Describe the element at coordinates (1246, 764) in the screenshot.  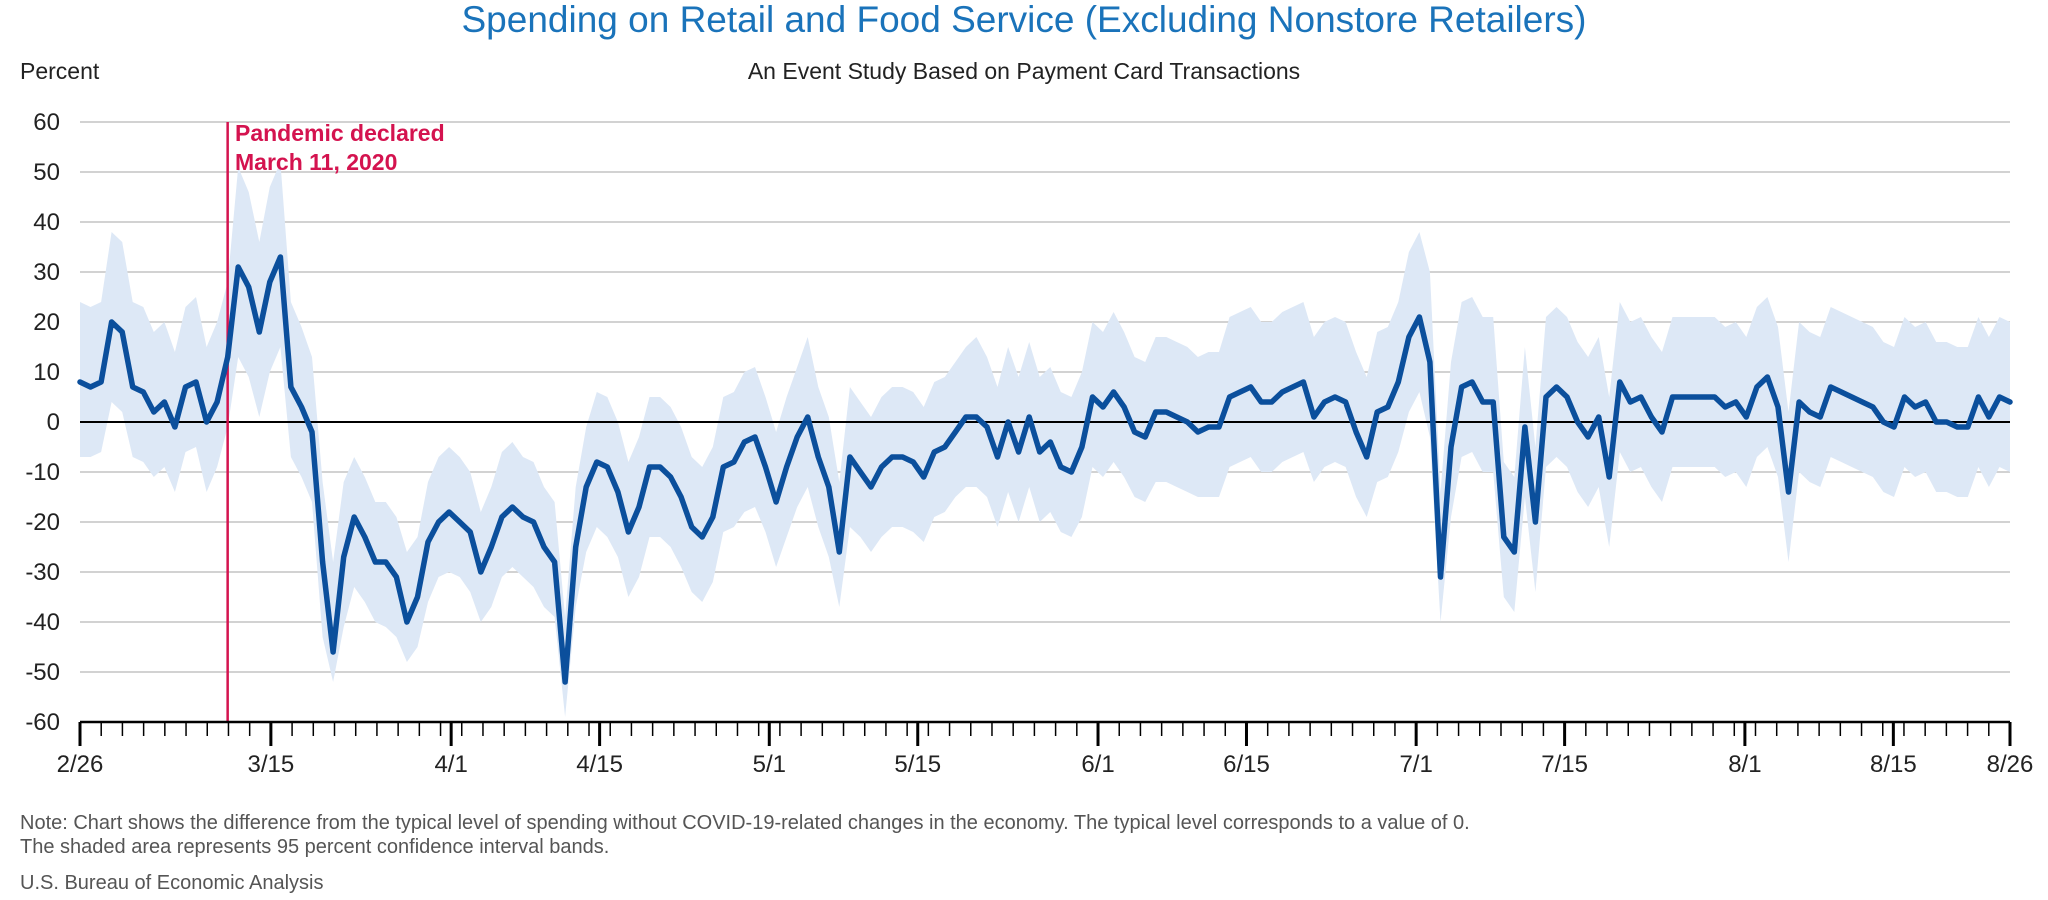
I see `x-tick-label: 6/15` at that location.